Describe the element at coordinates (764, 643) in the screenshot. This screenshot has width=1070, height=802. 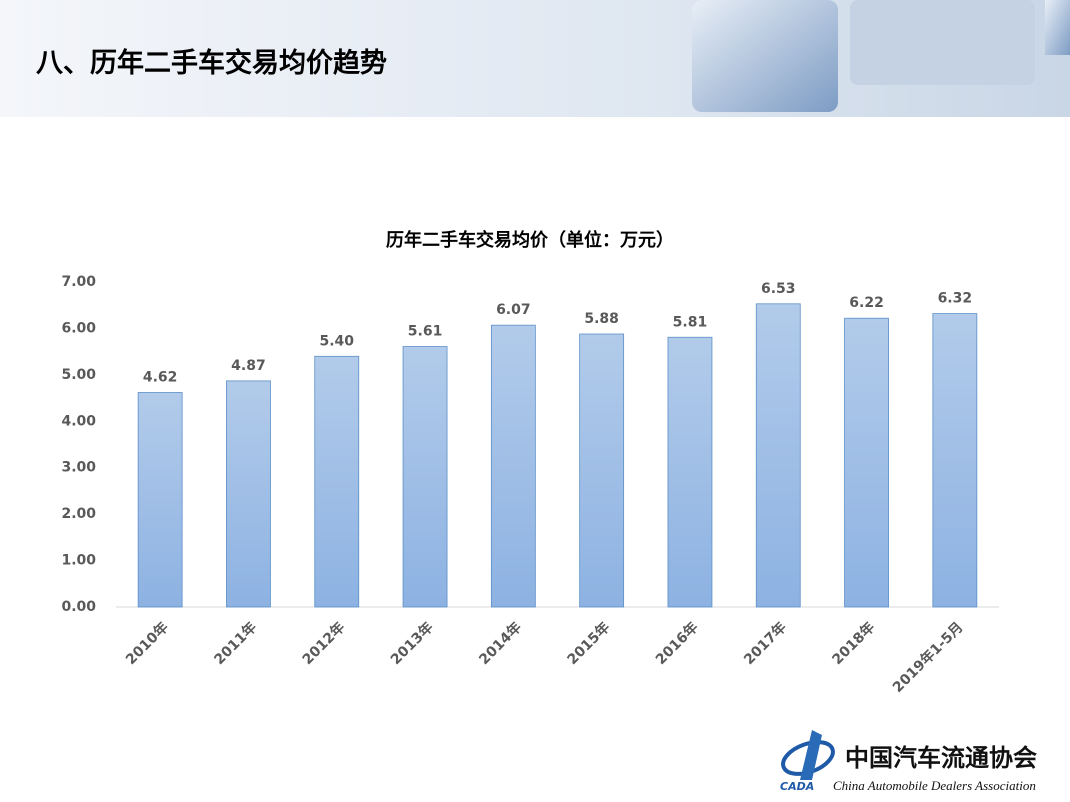
I see `x-tick-label: 2017年` at that location.